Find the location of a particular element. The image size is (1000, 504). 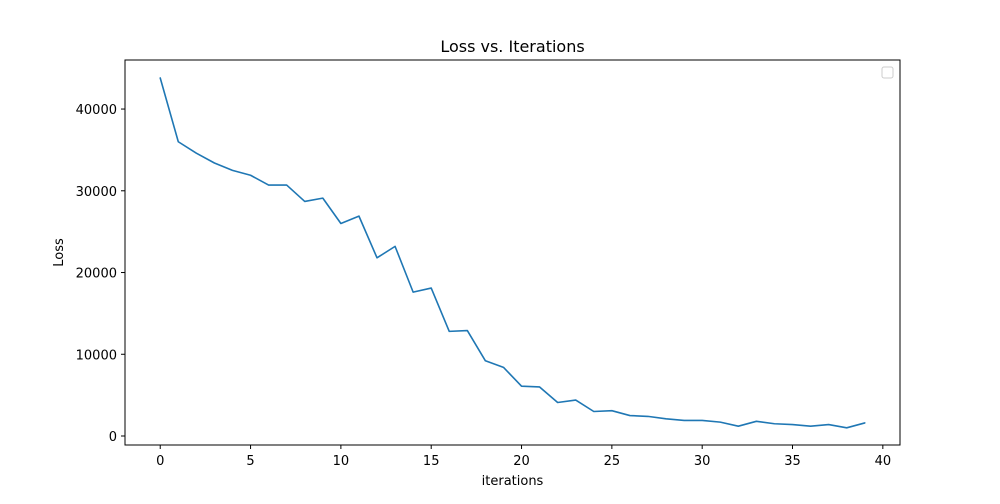

x-axis-ticks: 0 5 10 15 20 25 30 35 40 is located at coordinates (523, 457).